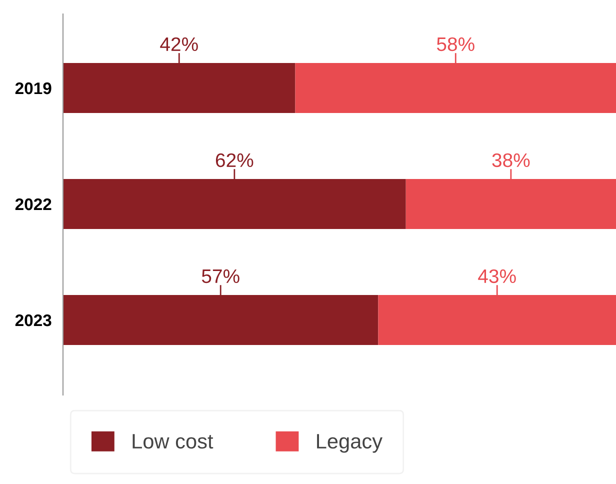 Image resolution: width=616 pixels, height=484 pixels. Describe the element at coordinates (33, 204) in the screenshot. I see `y-tick-label: 2022` at that location.